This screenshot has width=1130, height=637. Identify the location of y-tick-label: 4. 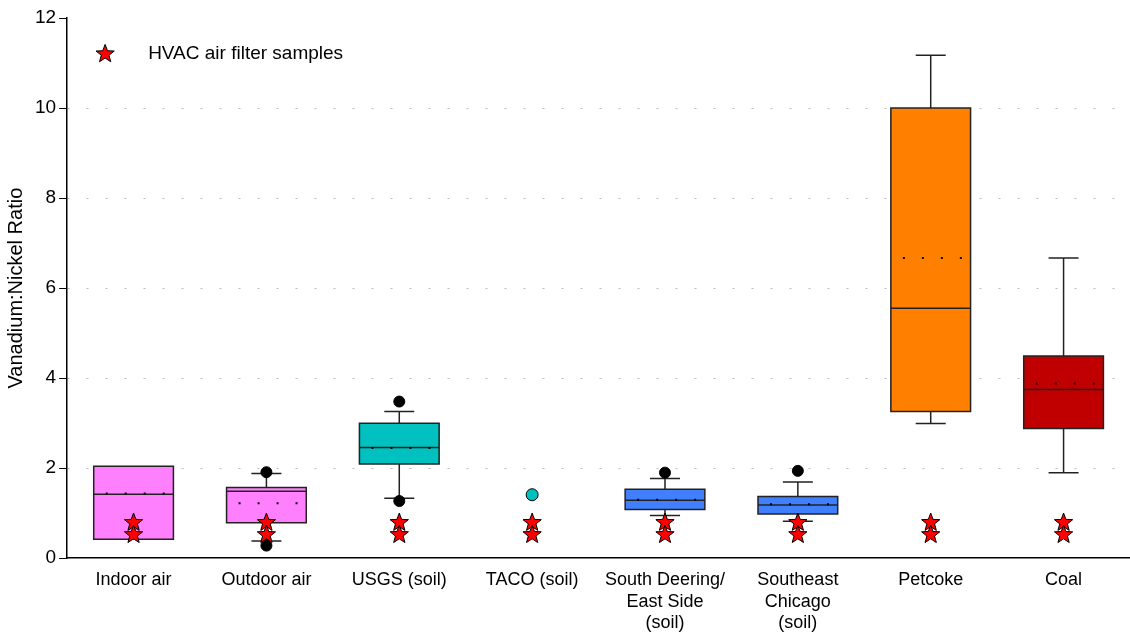
(51, 377).